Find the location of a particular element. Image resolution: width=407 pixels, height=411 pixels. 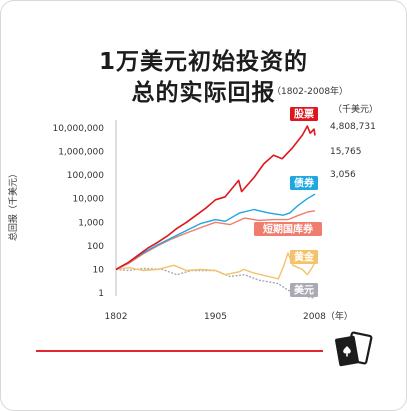

y-tick-label: 10,000 is located at coordinates (89, 200).